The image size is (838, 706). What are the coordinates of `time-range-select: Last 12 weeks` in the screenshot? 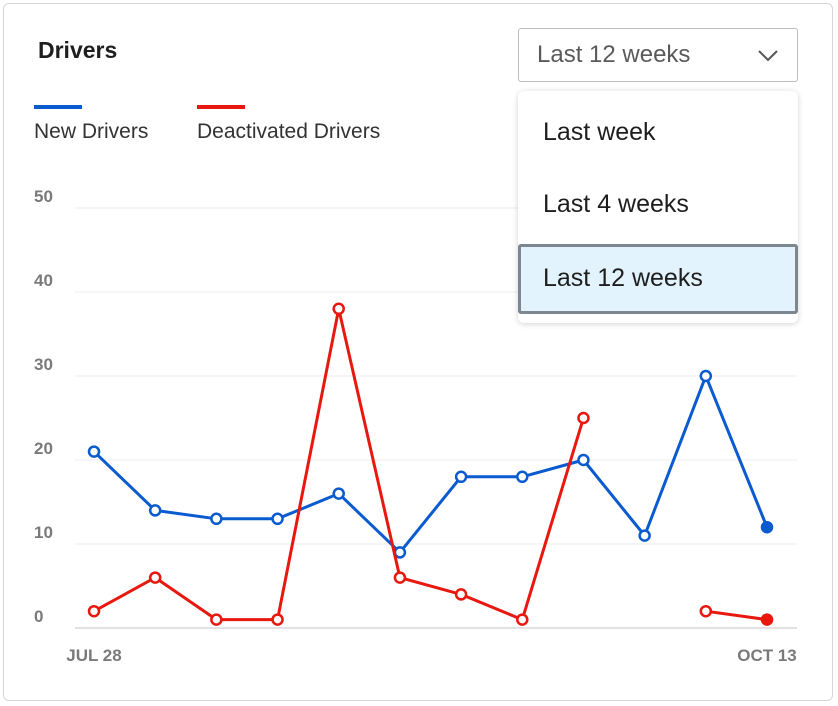 It's located at (658, 55).